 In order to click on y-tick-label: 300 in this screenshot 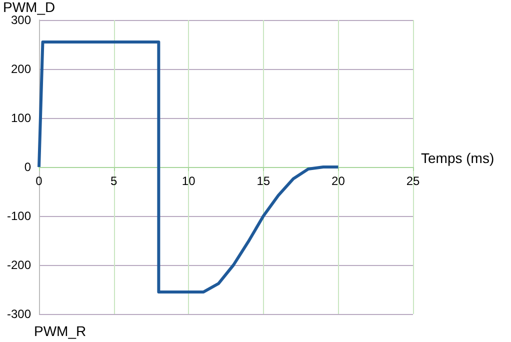, I will do `click(21, 20)`.